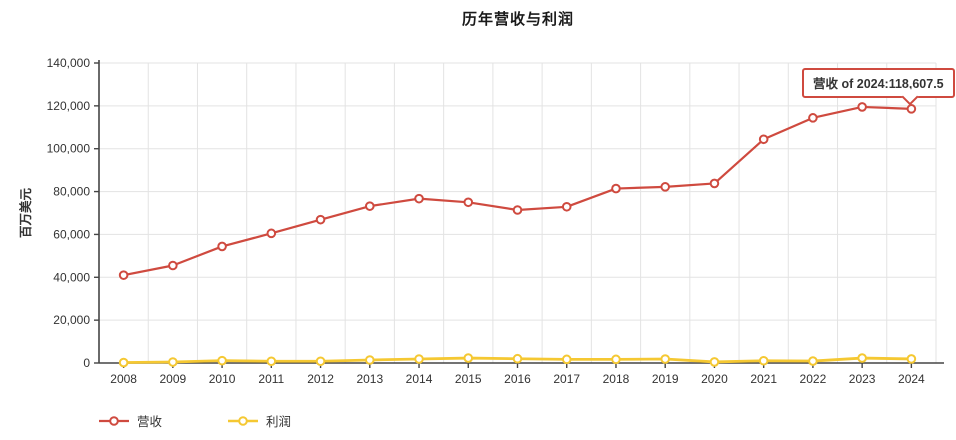  I want to click on profit-point-2015, so click(468, 358).